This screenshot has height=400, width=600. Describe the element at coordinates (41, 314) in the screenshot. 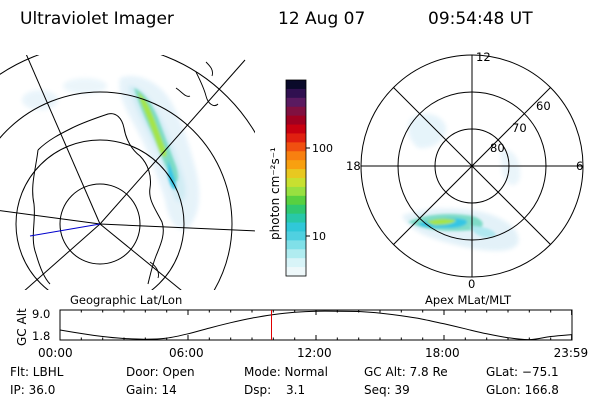

I see `altitude-ytick-high: 9.0` at that location.